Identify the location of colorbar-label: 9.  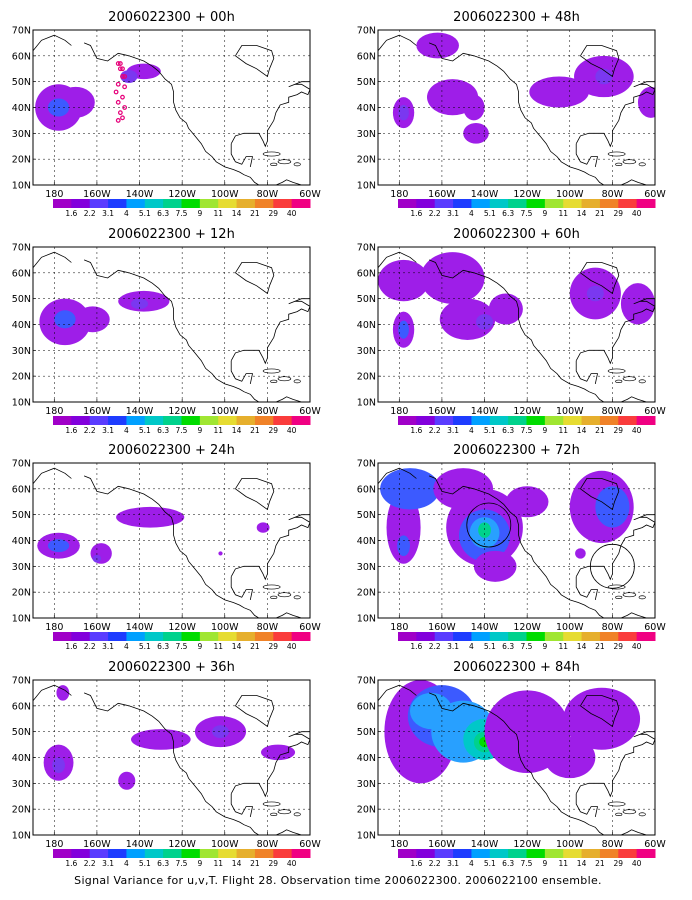
(544, 213).